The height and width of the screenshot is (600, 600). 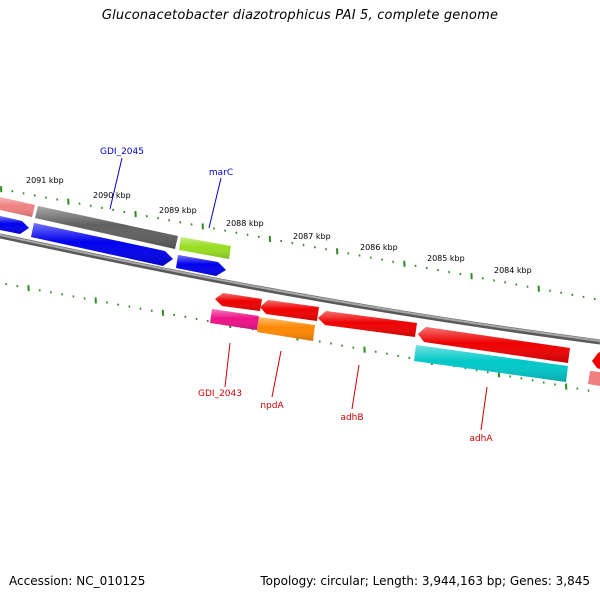 What do you see at coordinates (481, 439) in the screenshot?
I see `label-adha: adhA` at bounding box center [481, 439].